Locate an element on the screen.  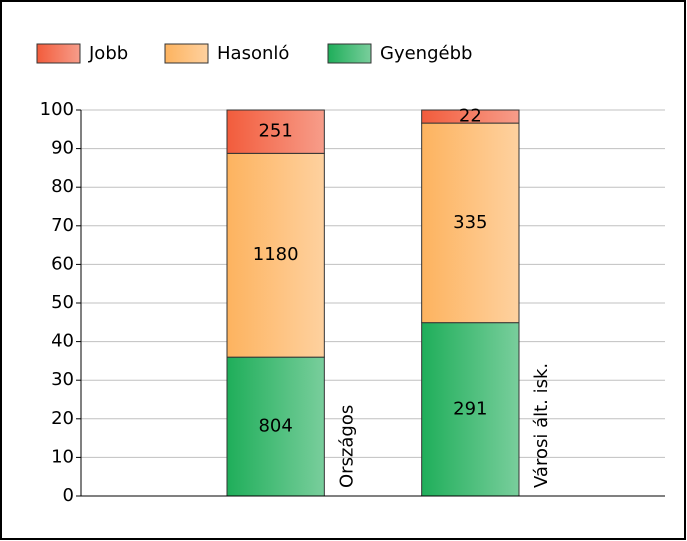
legend-label: Gyengébb is located at coordinates (426, 53).